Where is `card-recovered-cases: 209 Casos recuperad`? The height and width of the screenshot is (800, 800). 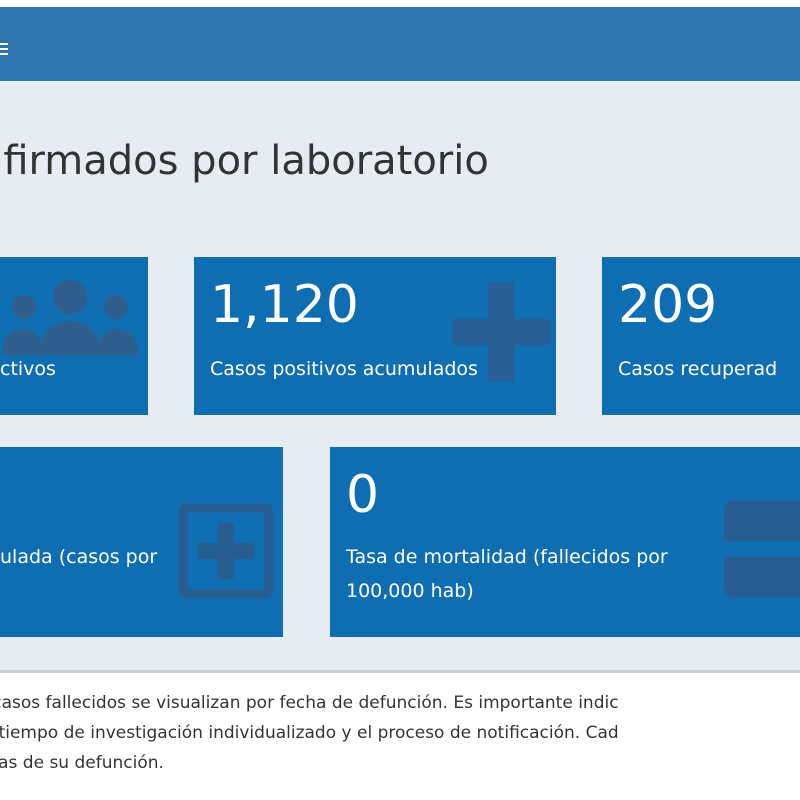
card-recovered-cases: 209 Casos recuperad is located at coordinates (701, 336).